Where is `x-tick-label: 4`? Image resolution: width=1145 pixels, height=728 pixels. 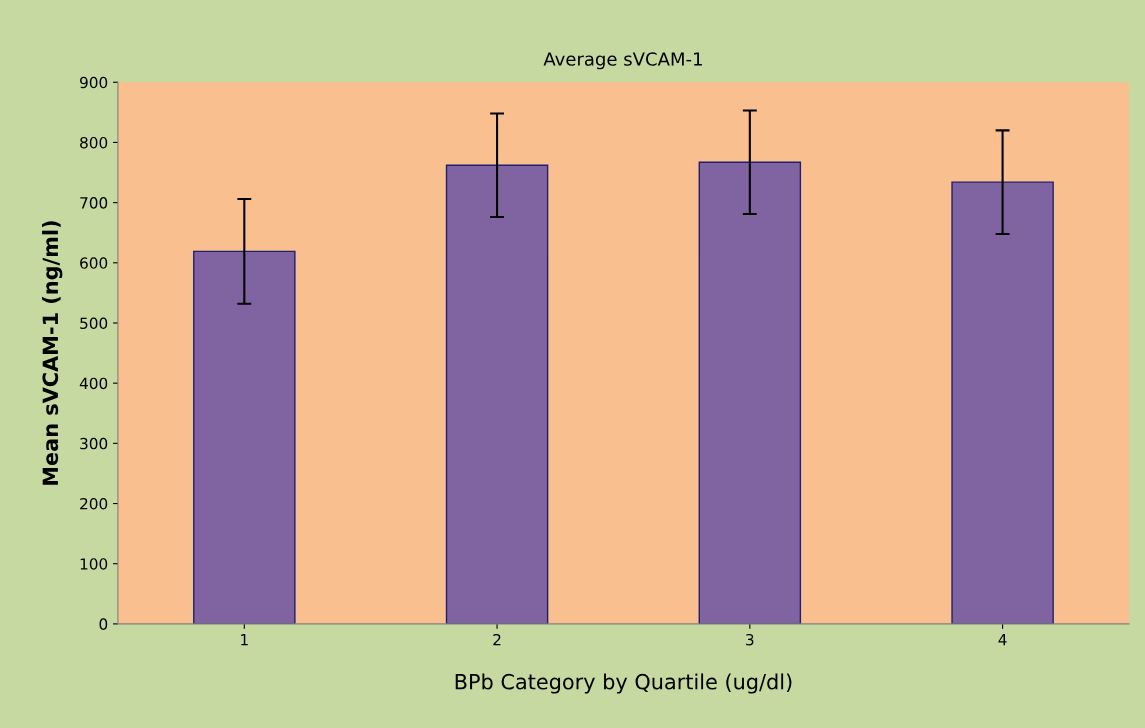
x-tick-label: 4 is located at coordinates (1002, 640).